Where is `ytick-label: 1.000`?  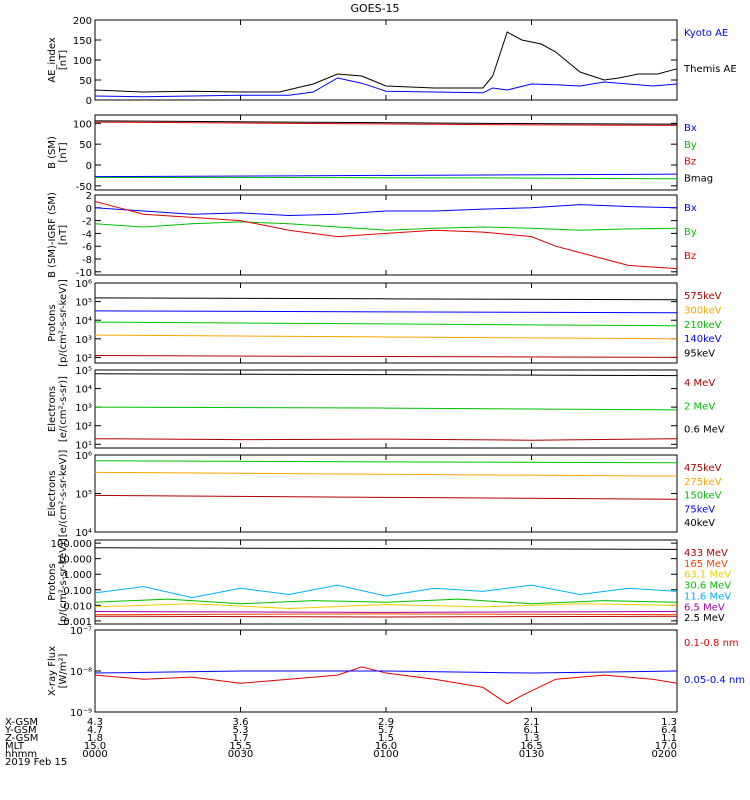 ytick-label: 1.000 is located at coordinates (77, 575).